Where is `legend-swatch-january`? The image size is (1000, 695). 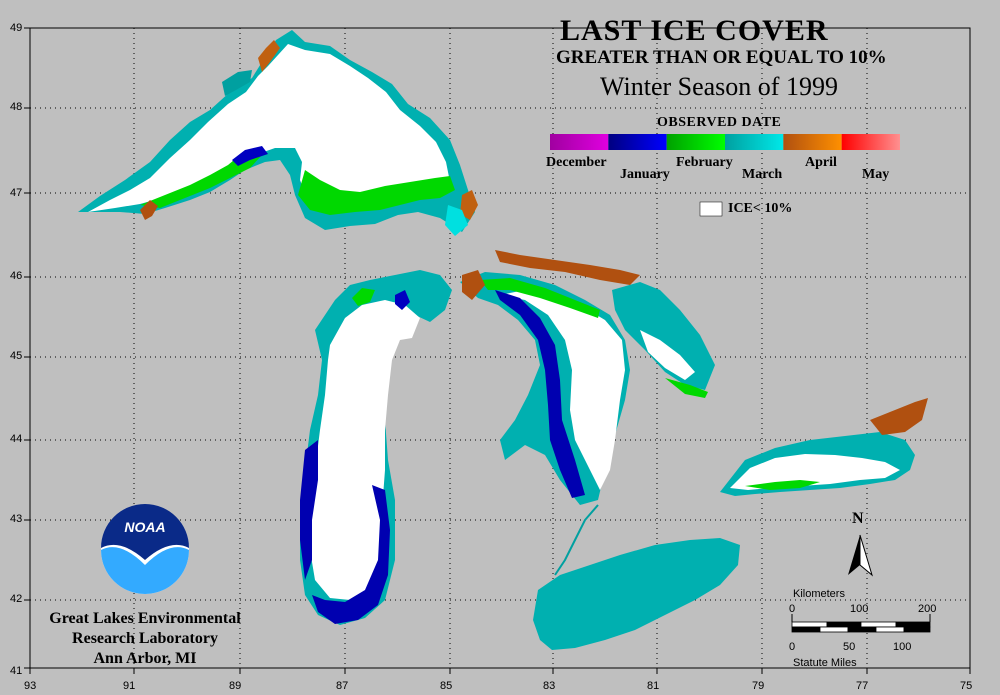 legend-swatch-january is located at coordinates (637, 142).